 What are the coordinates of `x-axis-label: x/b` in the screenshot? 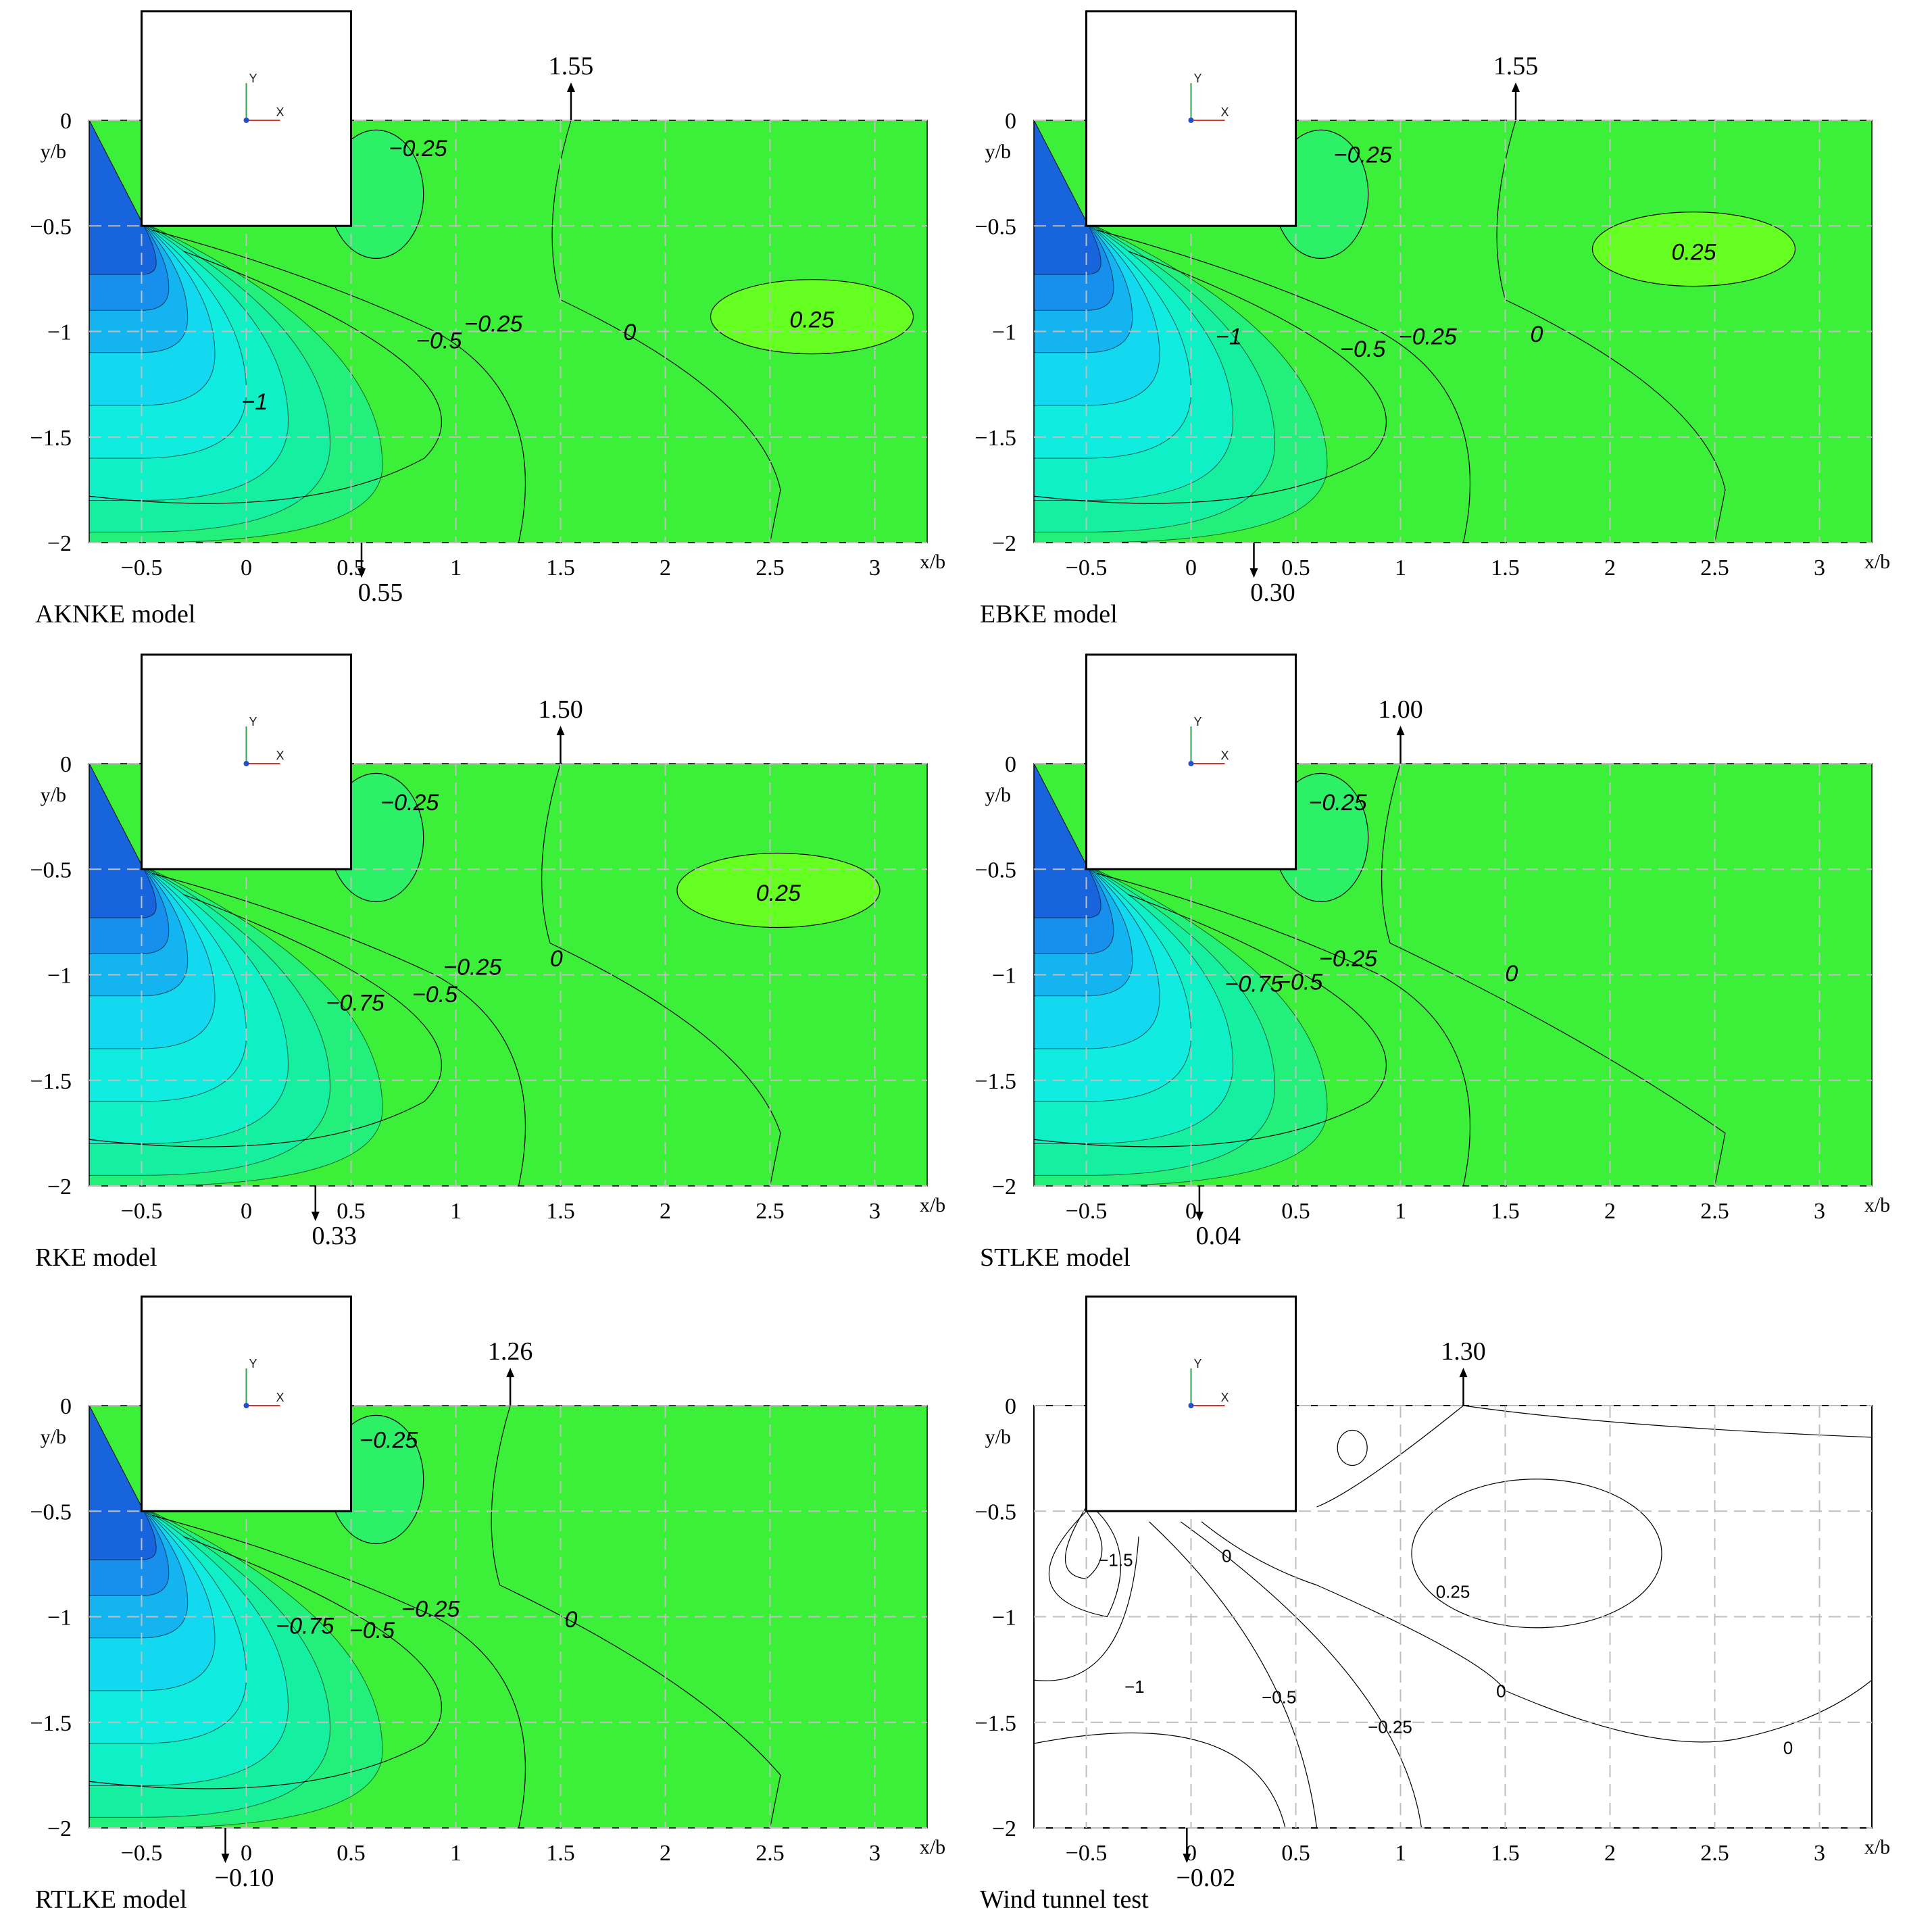 It's located at (933, 1847).